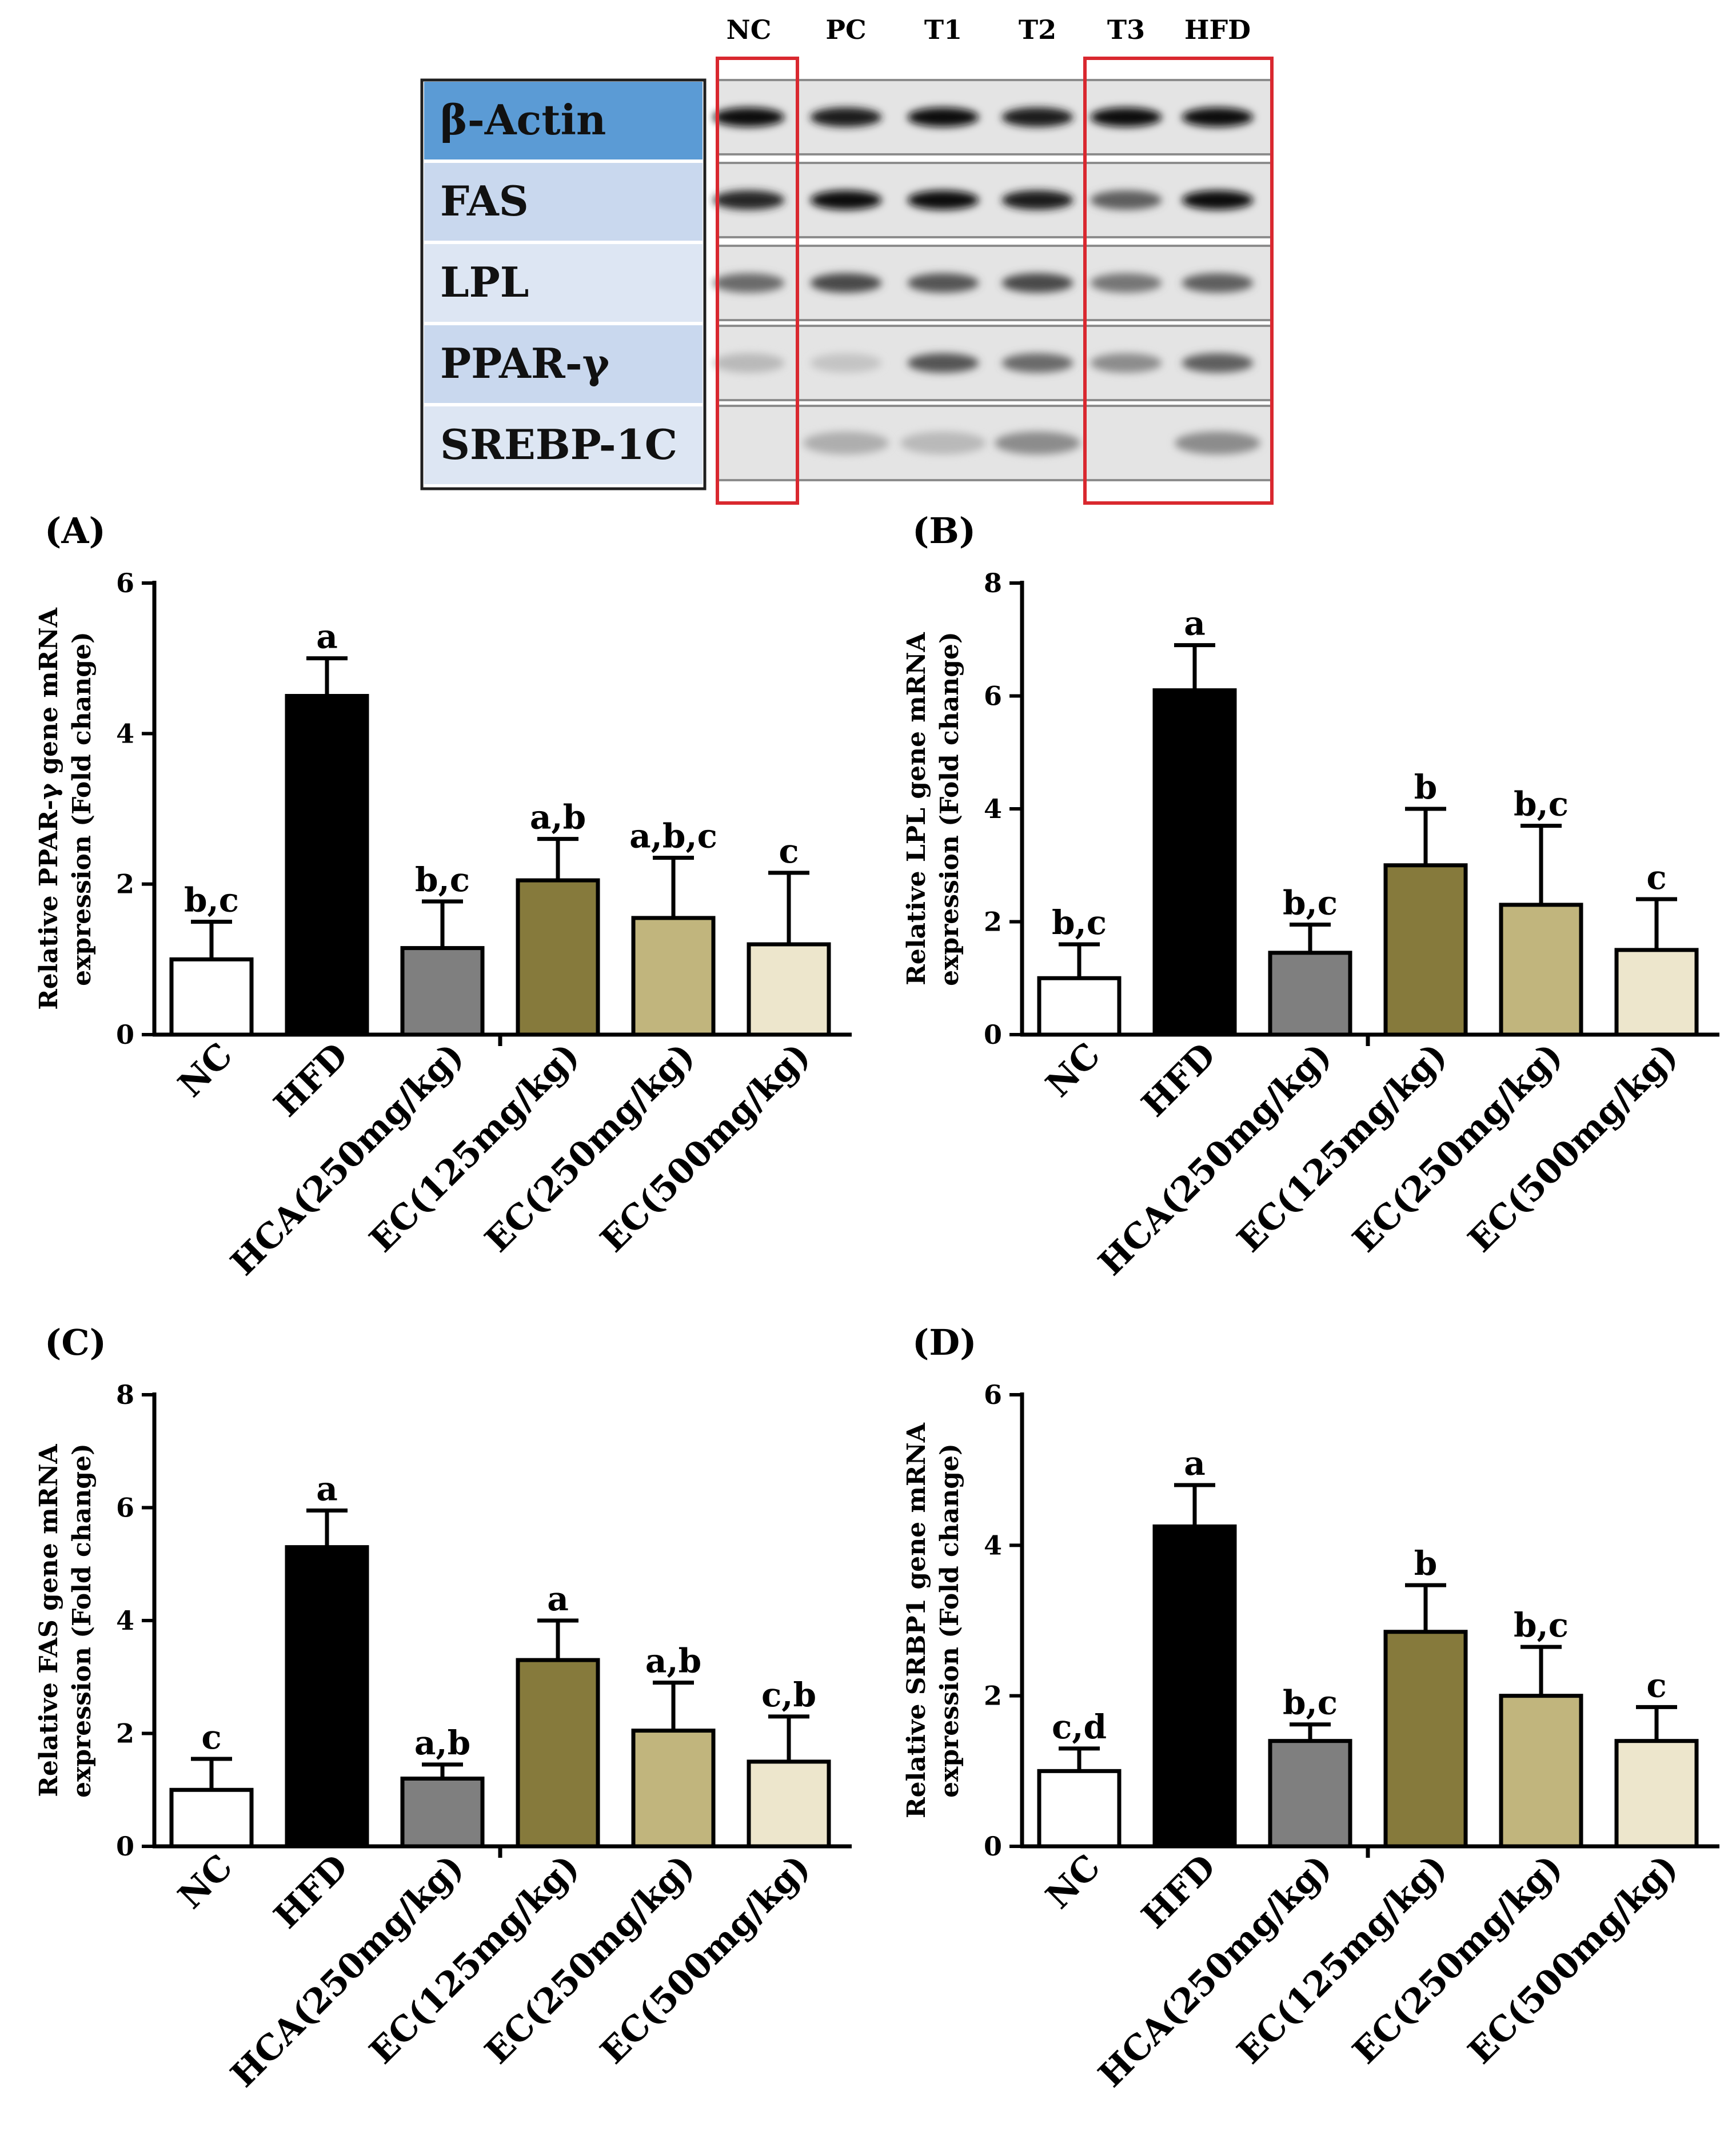  I want to click on western-blot-panel: NC PC T1 T2 T3 HFD β-Actin FAS LPL PPAR-γ SREBP-1C, so click(847, 259).